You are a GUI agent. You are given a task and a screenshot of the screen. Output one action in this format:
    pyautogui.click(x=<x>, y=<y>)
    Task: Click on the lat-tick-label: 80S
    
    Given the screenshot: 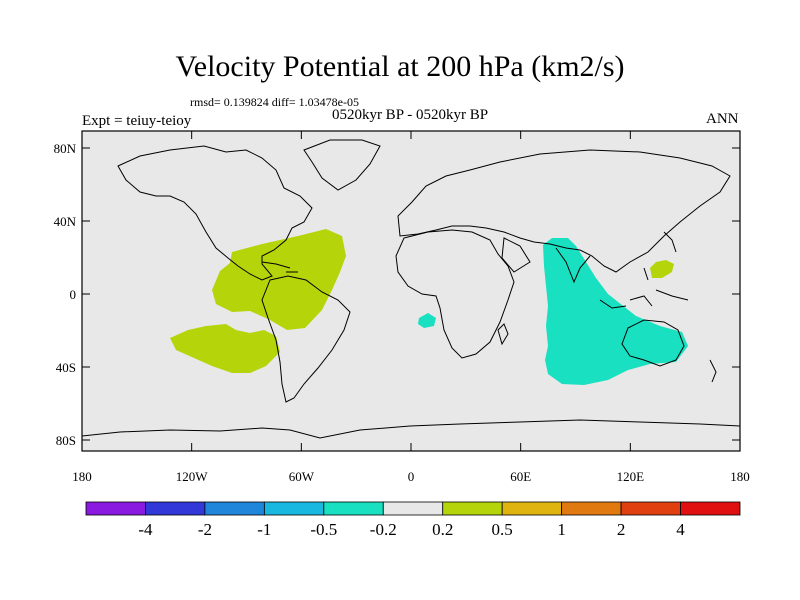 What is the action you would take?
    pyautogui.click(x=66, y=440)
    